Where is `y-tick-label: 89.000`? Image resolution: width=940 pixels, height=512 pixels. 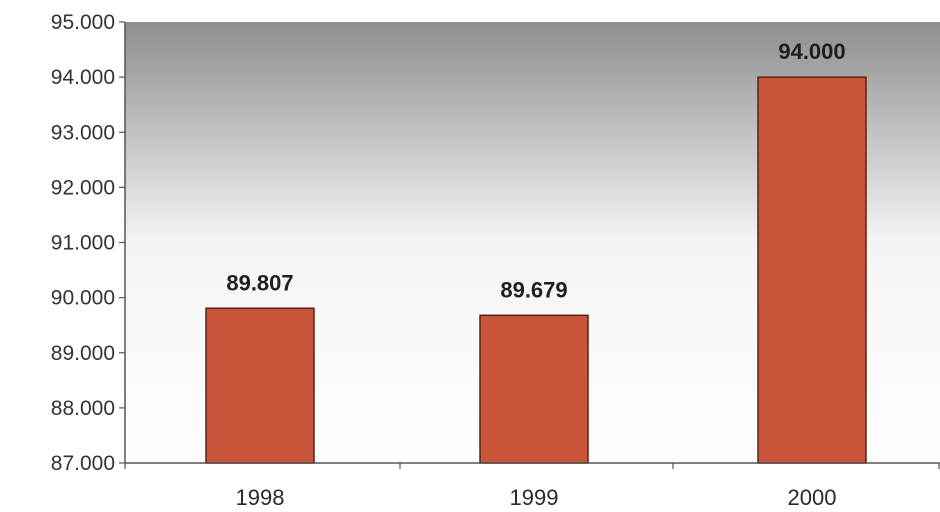
y-tick-label: 89.000 is located at coordinates (83, 353).